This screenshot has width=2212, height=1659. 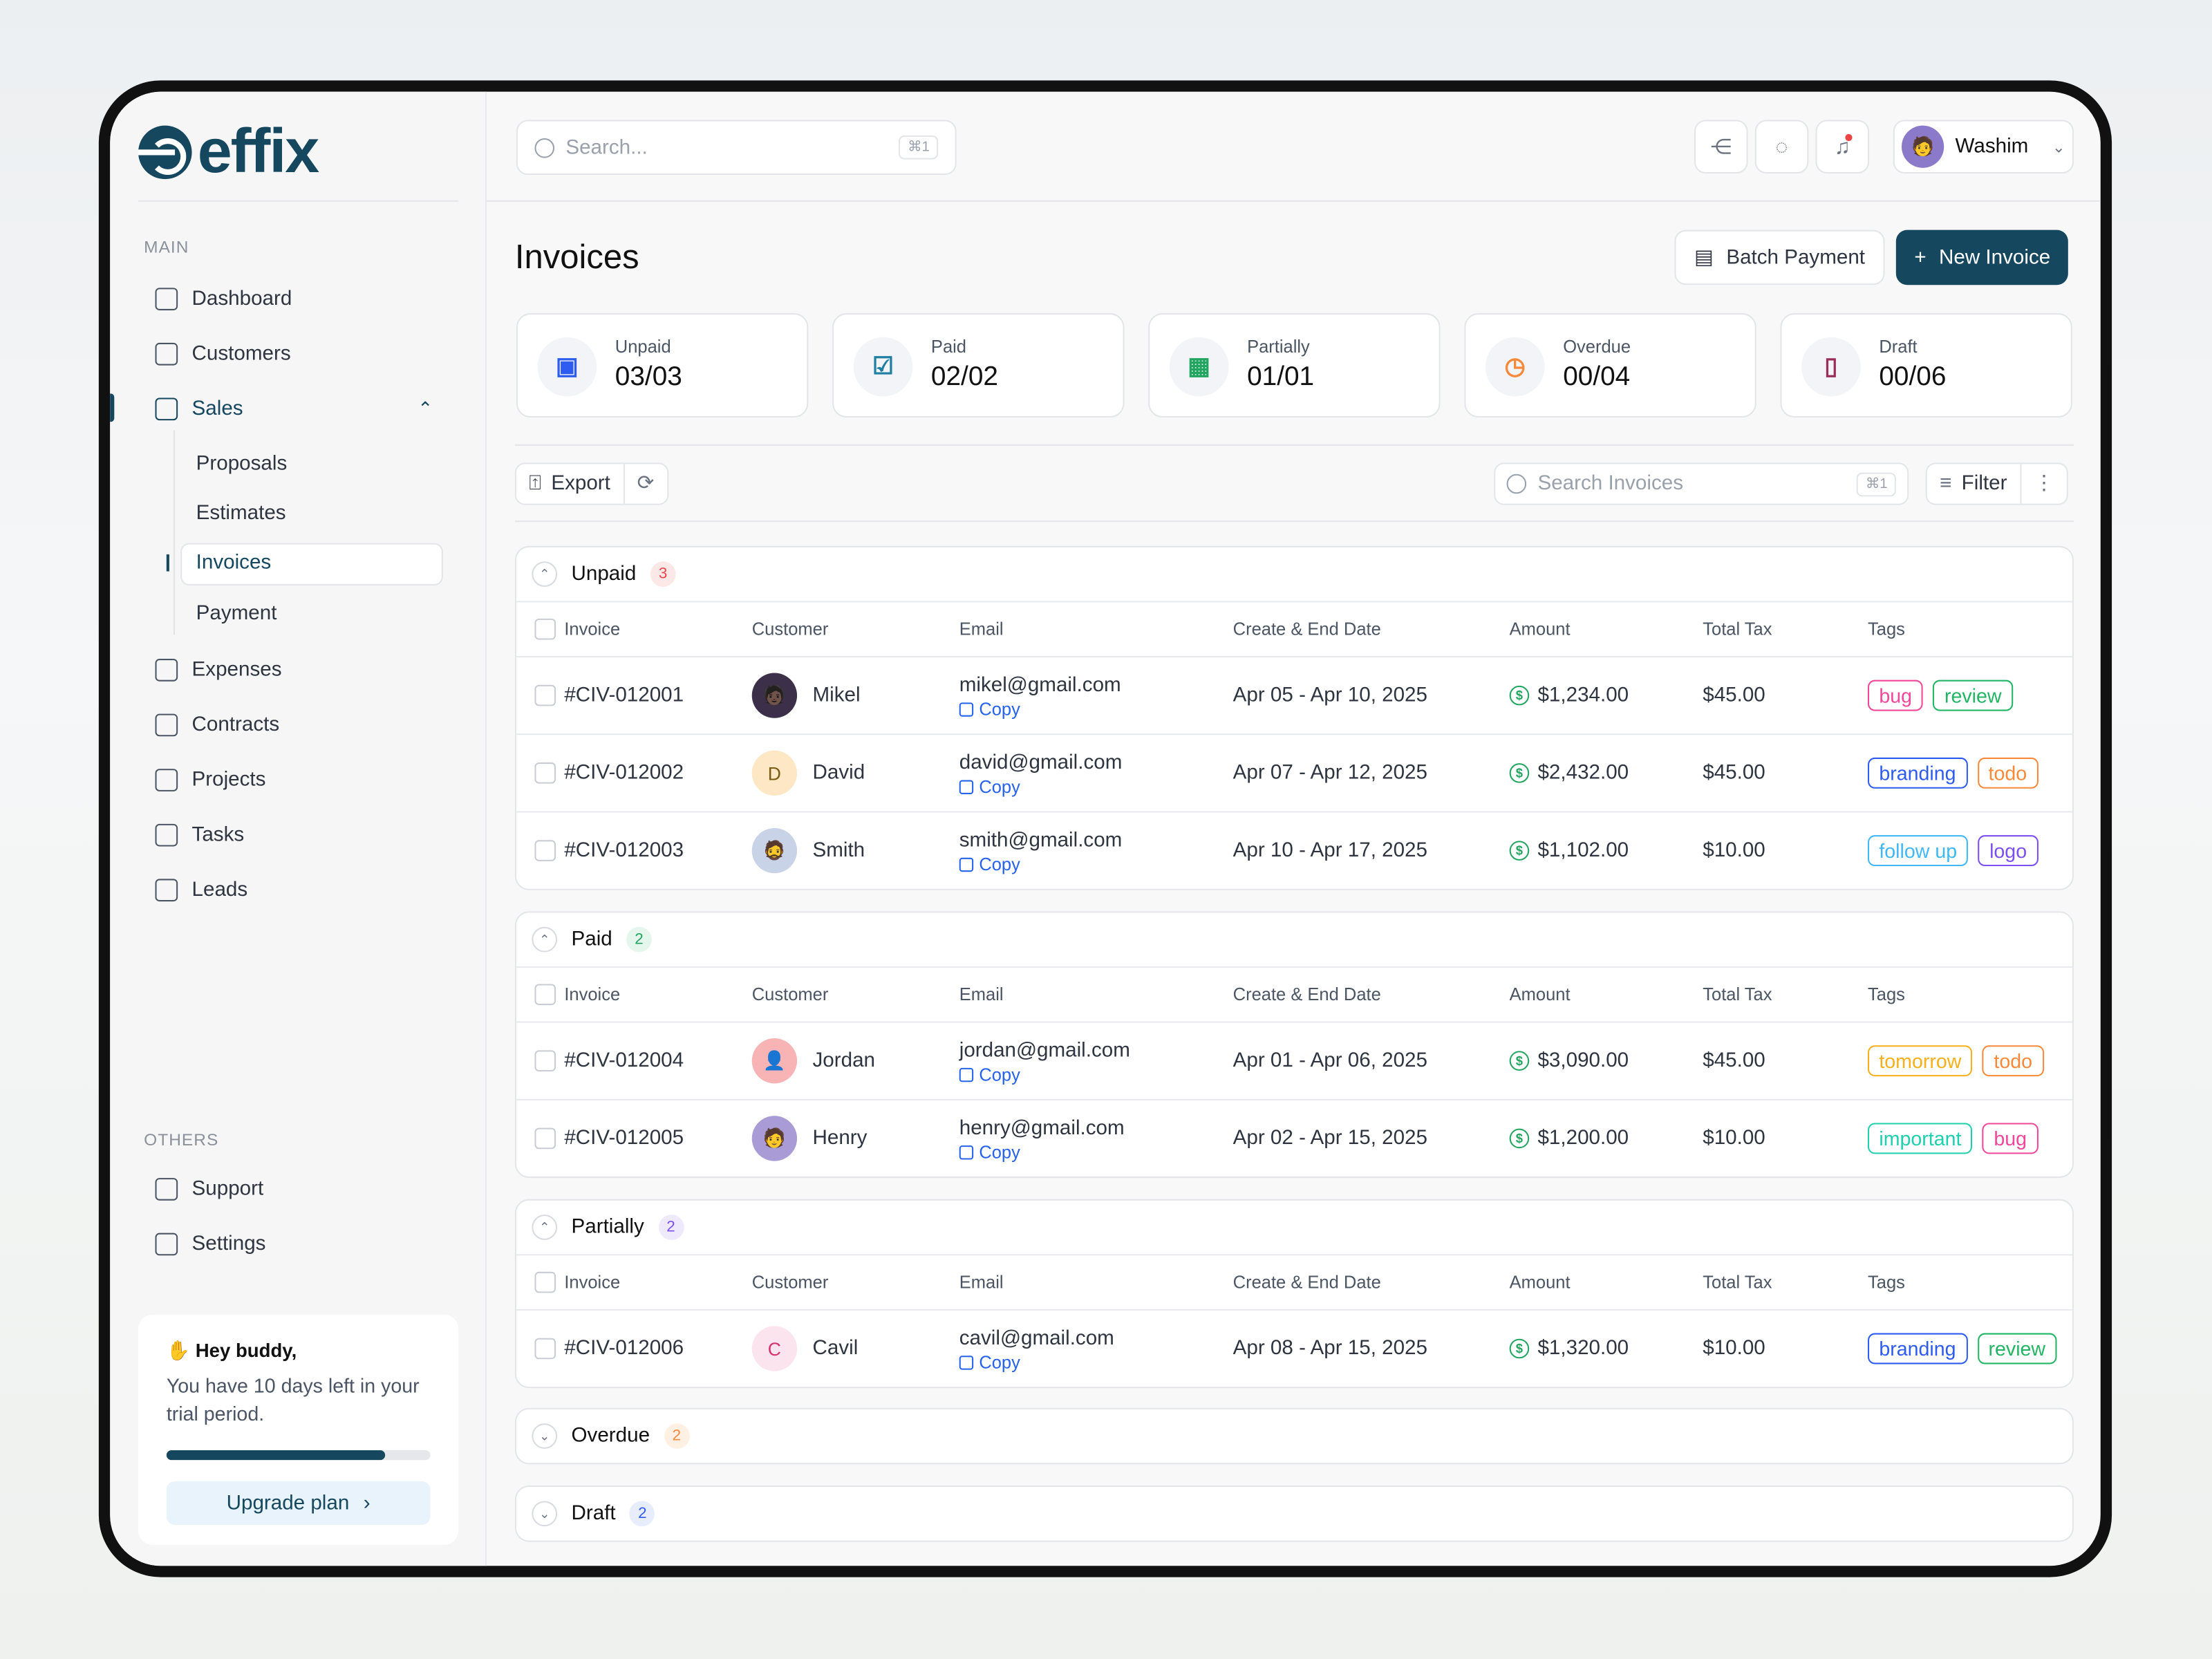 What do you see at coordinates (663, 365) in the screenshot?
I see `stat-card-unpaid: ▣ Unpaid 03/03` at bounding box center [663, 365].